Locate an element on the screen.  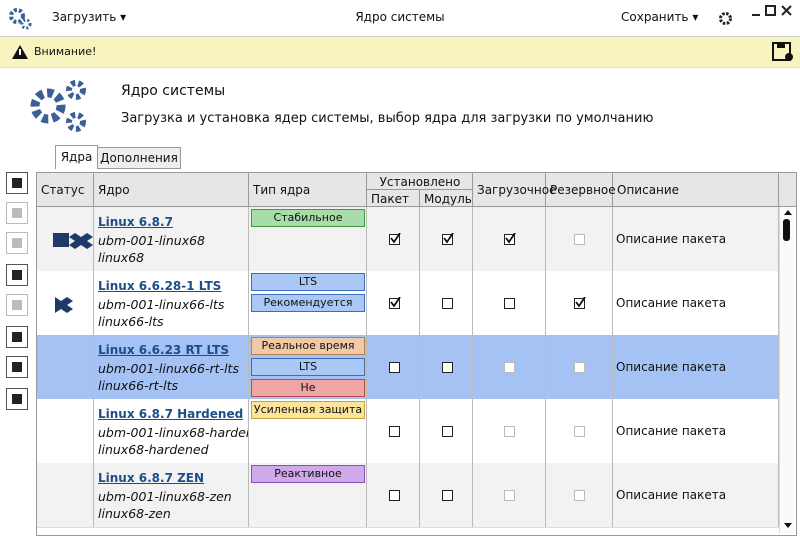
window-controls is located at coordinates (774, 11).